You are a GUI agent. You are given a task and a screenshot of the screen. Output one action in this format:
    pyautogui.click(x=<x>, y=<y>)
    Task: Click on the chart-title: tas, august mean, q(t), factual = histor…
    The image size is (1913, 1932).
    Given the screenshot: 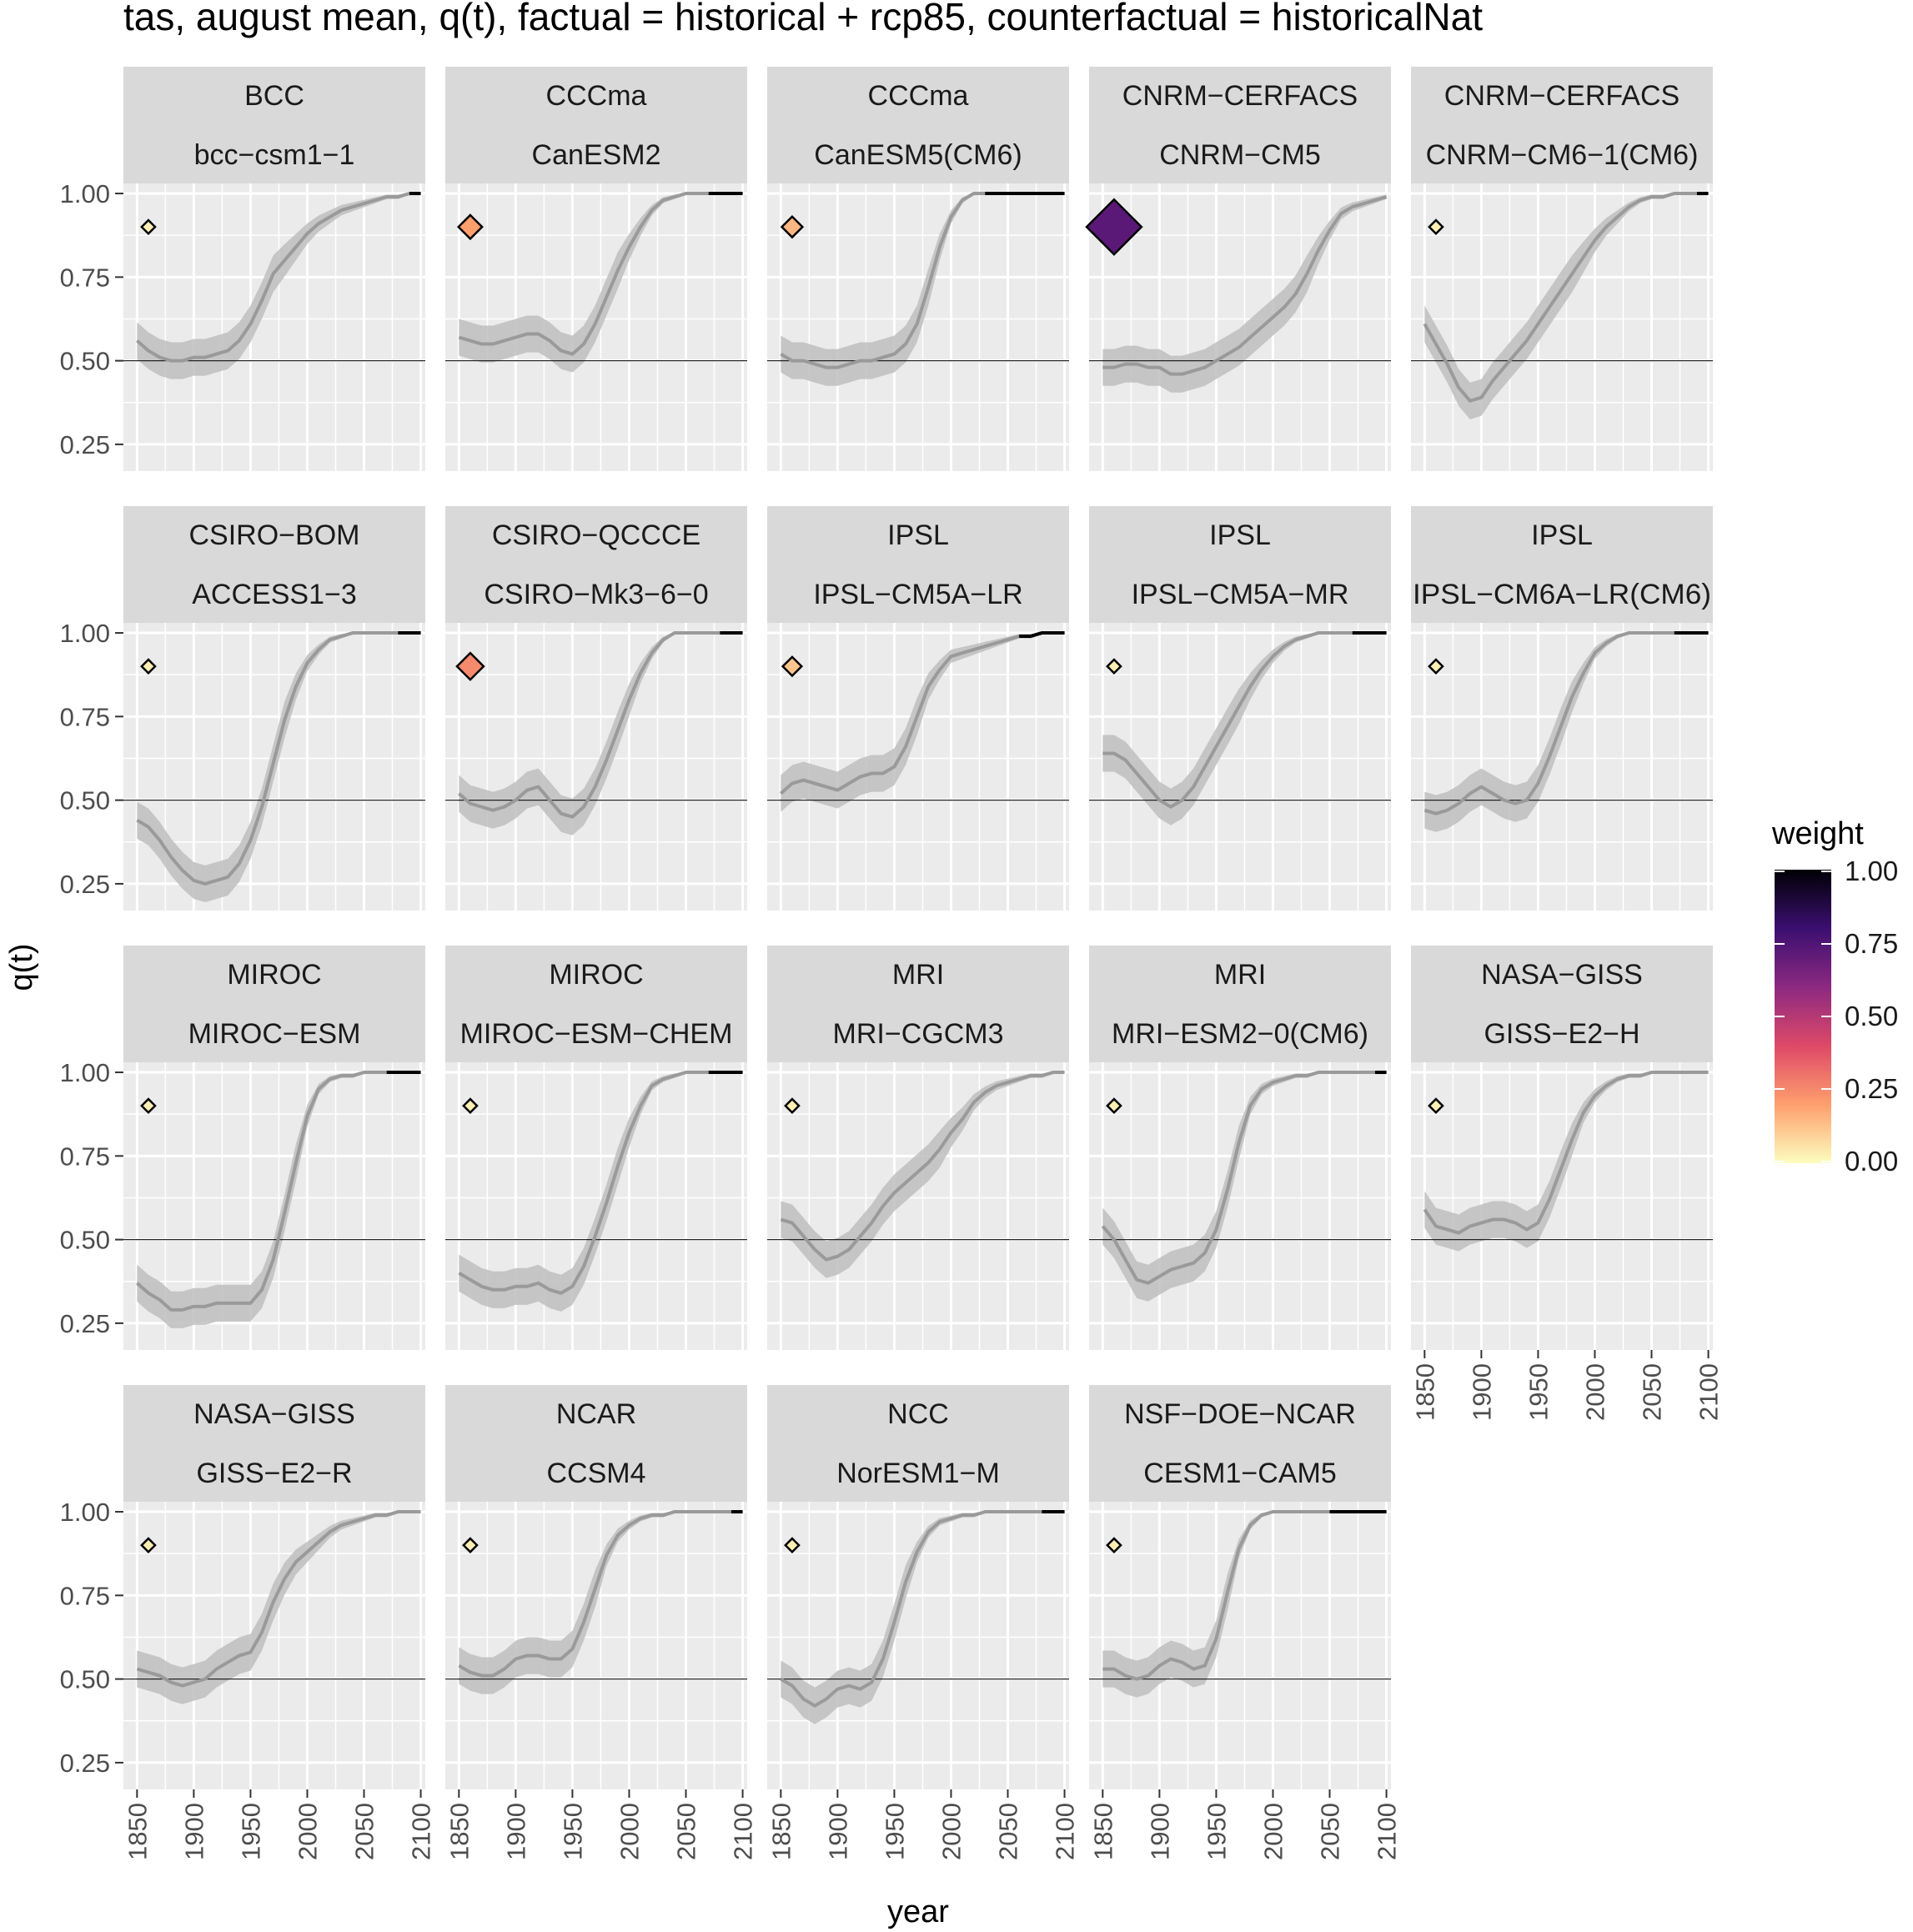 What is the action you would take?
    pyautogui.click(x=803, y=19)
    